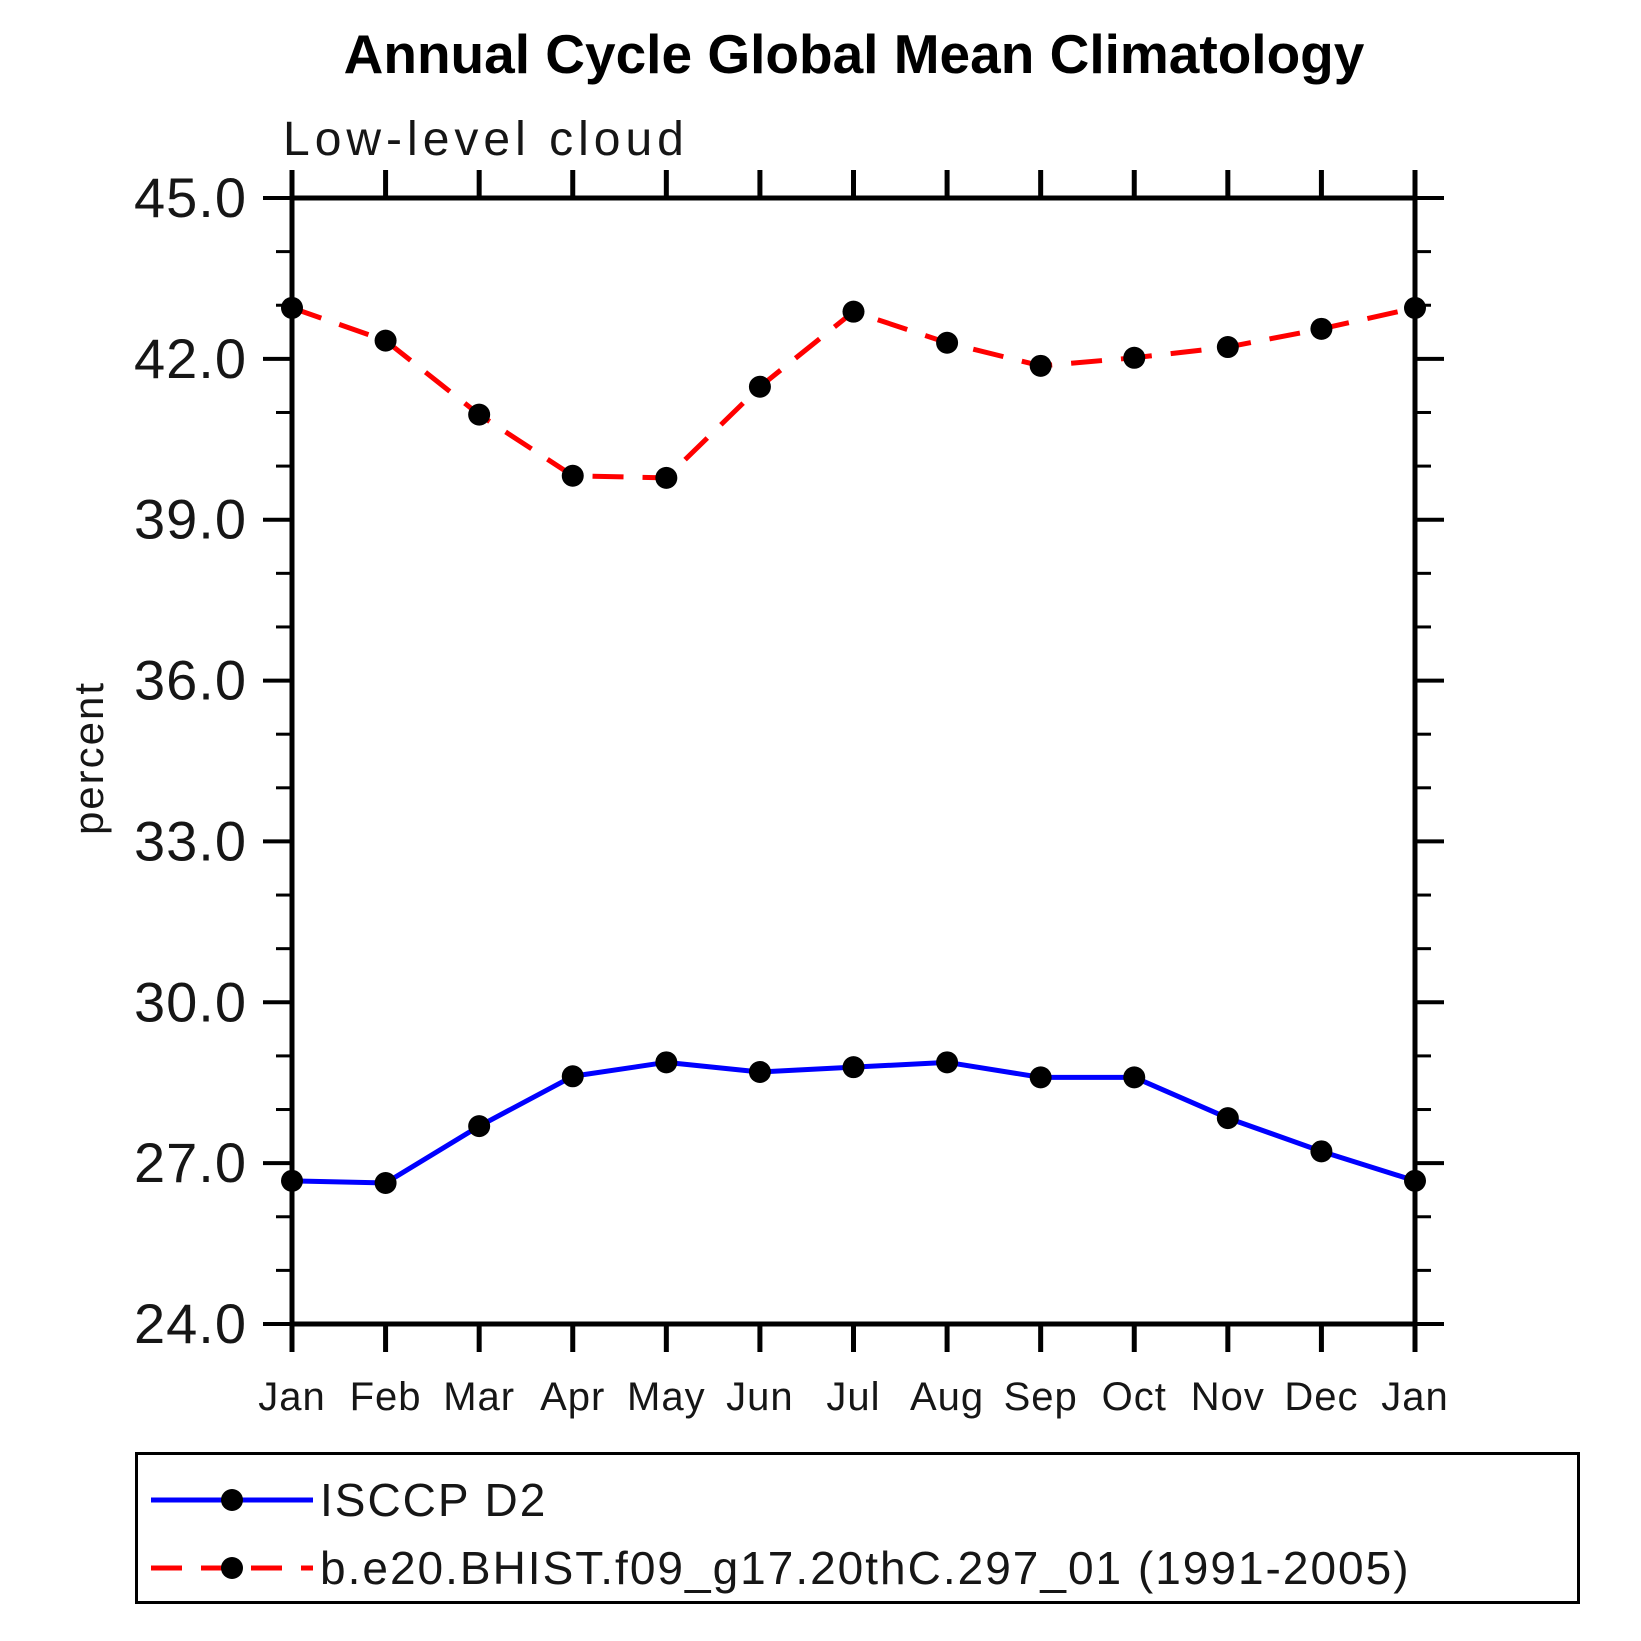 This screenshot has width=1641, height=1641. I want to click on x-tick-label: Sep, so click(1041, 1397).